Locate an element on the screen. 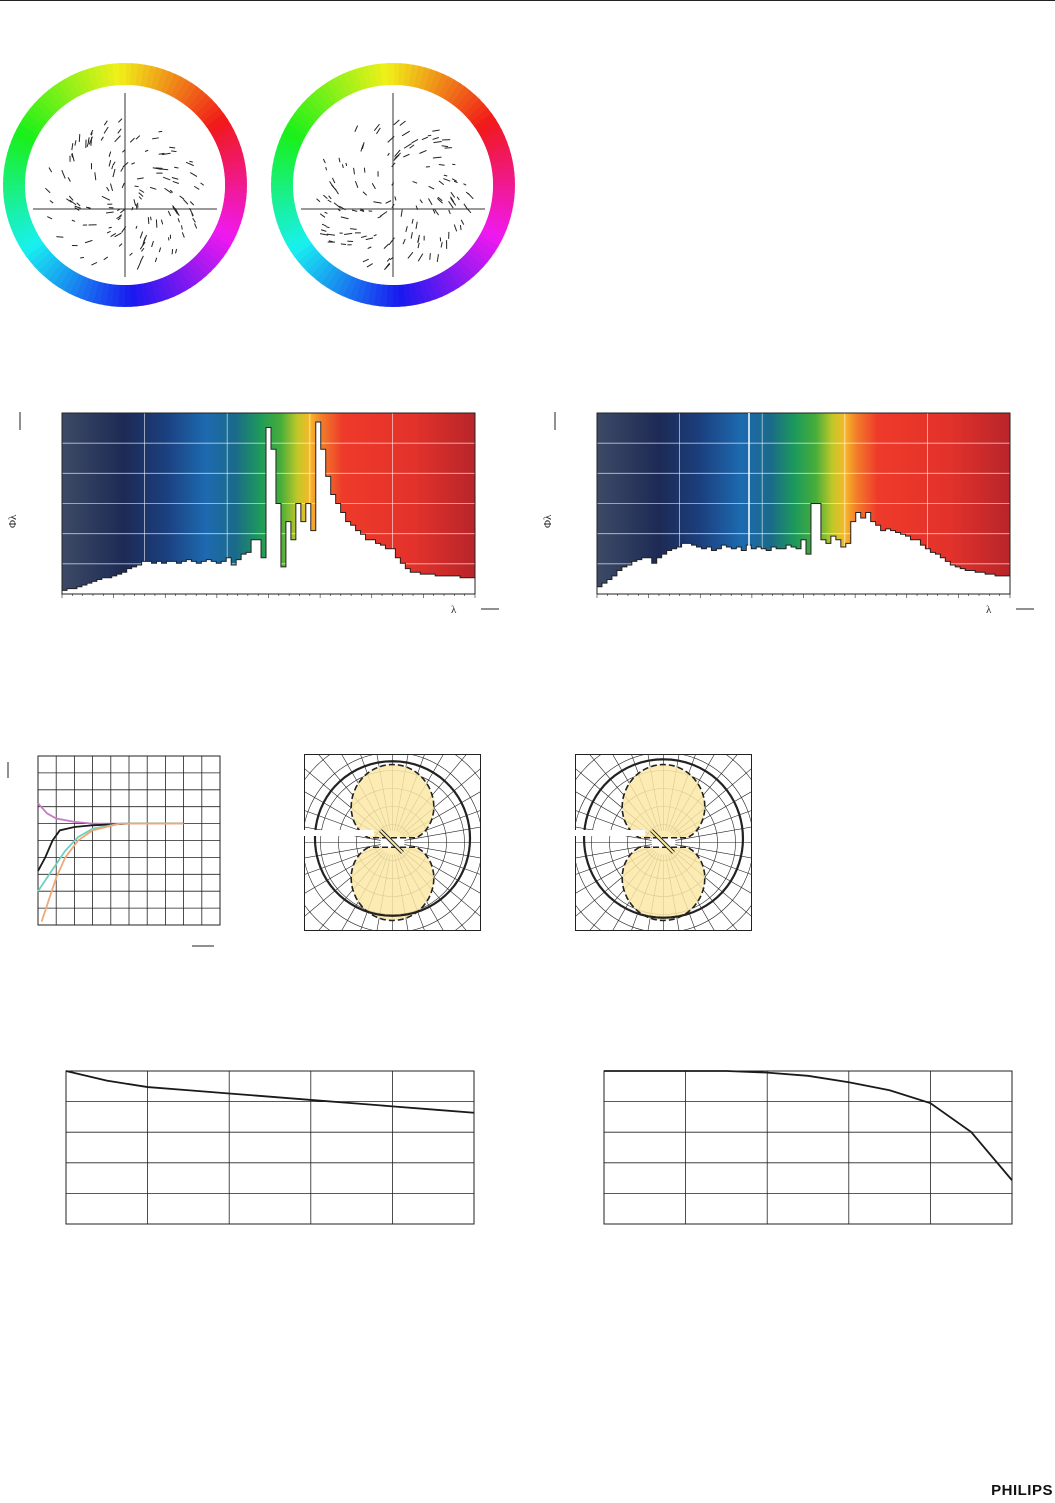 The height and width of the screenshot is (1503, 1055). x-axis-symbol: λ is located at coordinates (989, 610).